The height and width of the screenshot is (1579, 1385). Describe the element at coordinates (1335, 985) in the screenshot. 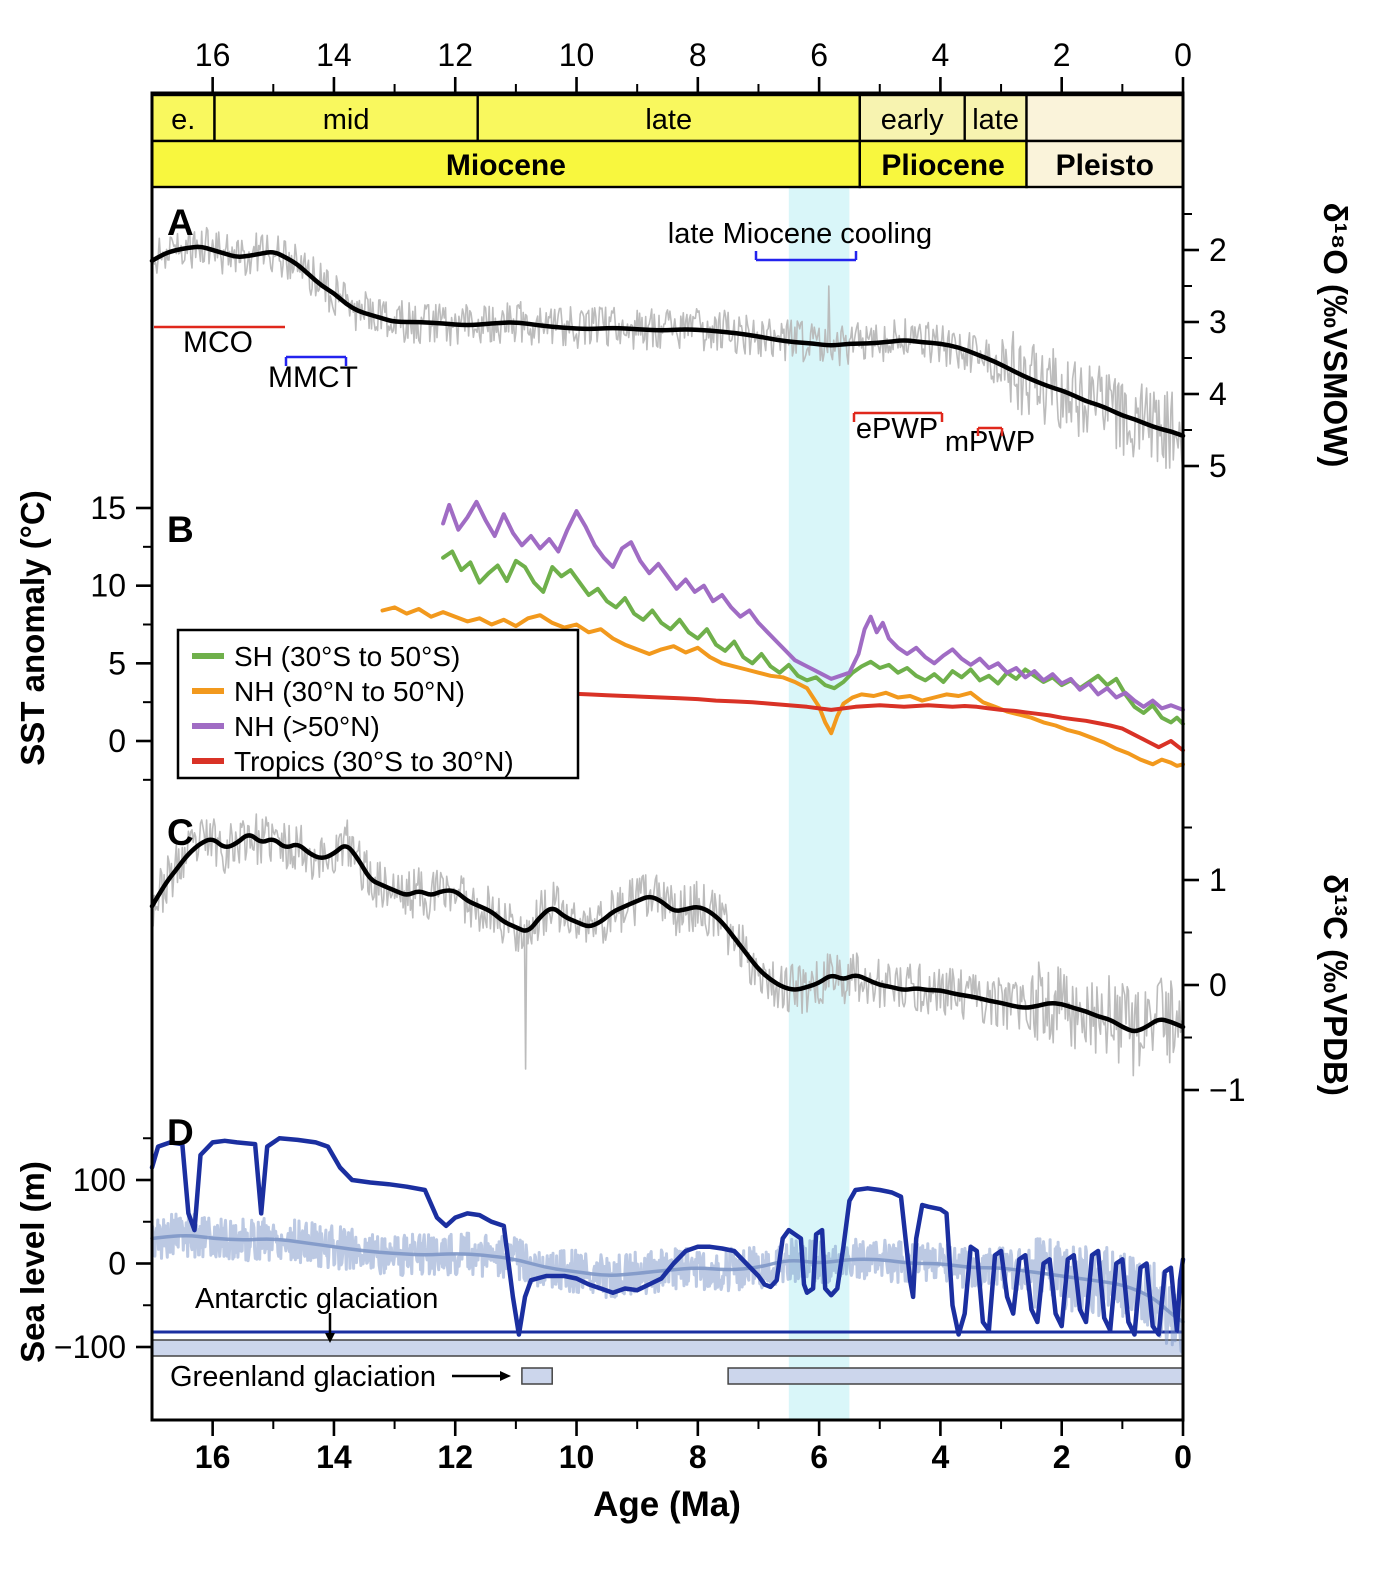

I see `axis-title-d13c: δ¹³C (‰VPDB)` at that location.